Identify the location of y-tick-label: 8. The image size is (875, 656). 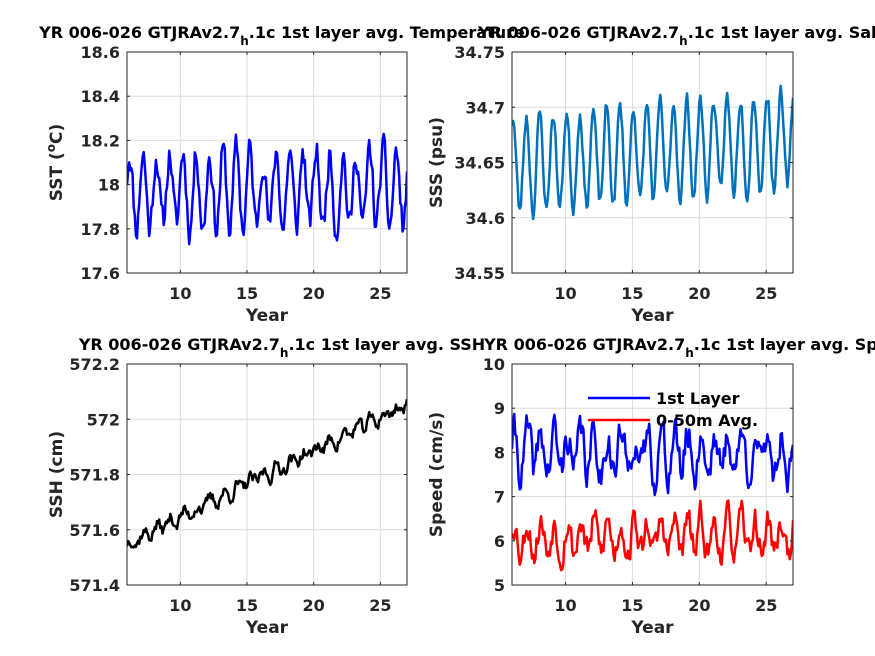
(499, 452).